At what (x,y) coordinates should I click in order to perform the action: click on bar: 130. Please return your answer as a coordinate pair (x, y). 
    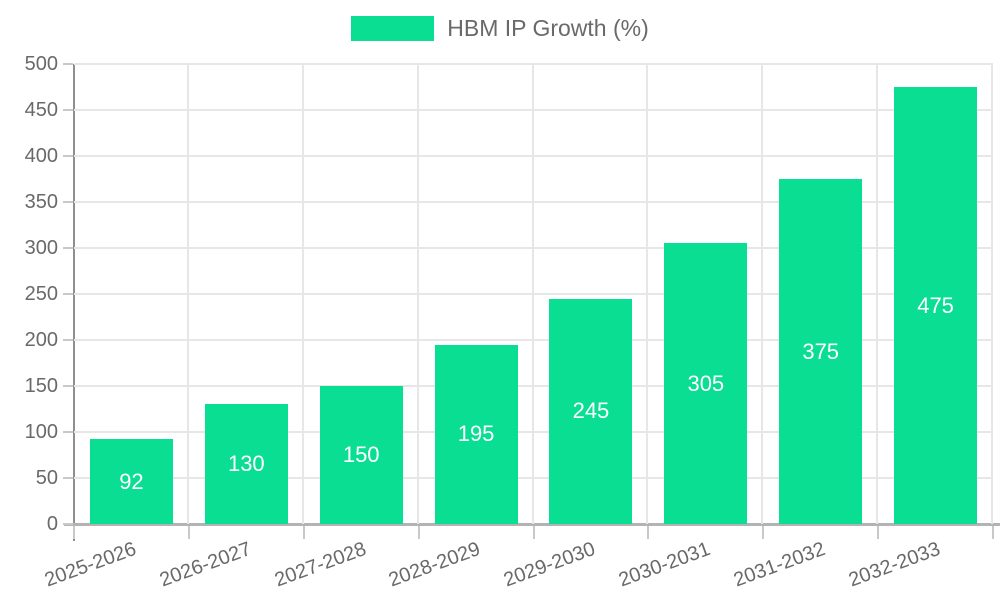
    Looking at the image, I should click on (246, 464).